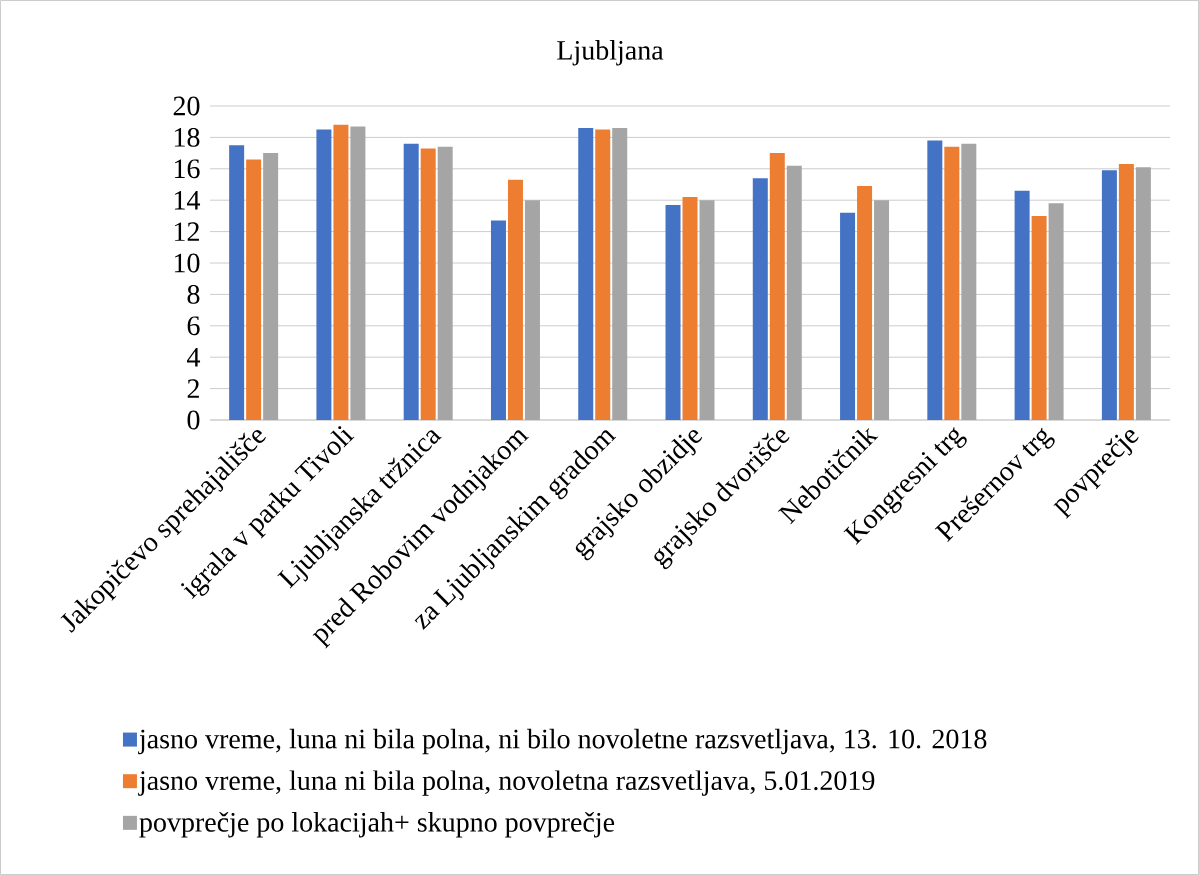 The height and width of the screenshot is (875, 1199). Describe the element at coordinates (193, 294) in the screenshot. I see `y-tick-label: 8` at that location.